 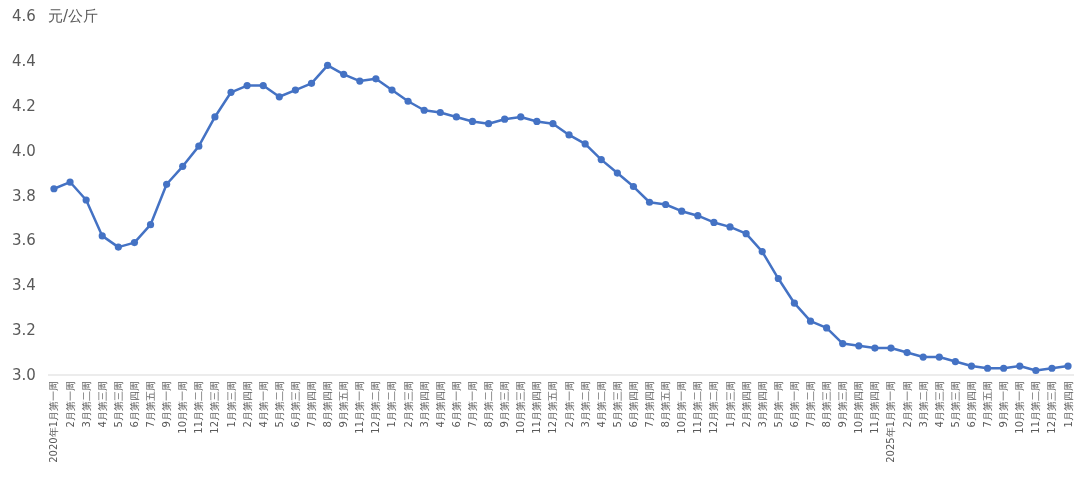 I want to click on x-tick-label: 1月第二周, so click(x=392, y=404).